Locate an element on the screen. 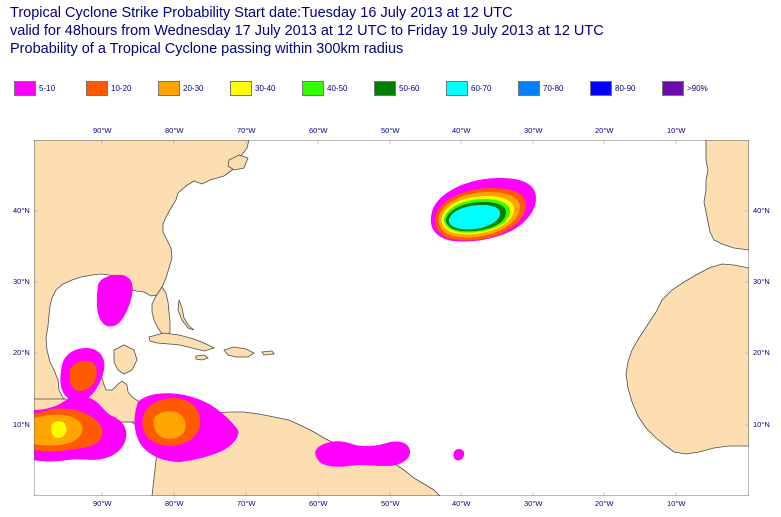 The height and width of the screenshot is (517, 781). legend-label: 40-50 is located at coordinates (337, 88).